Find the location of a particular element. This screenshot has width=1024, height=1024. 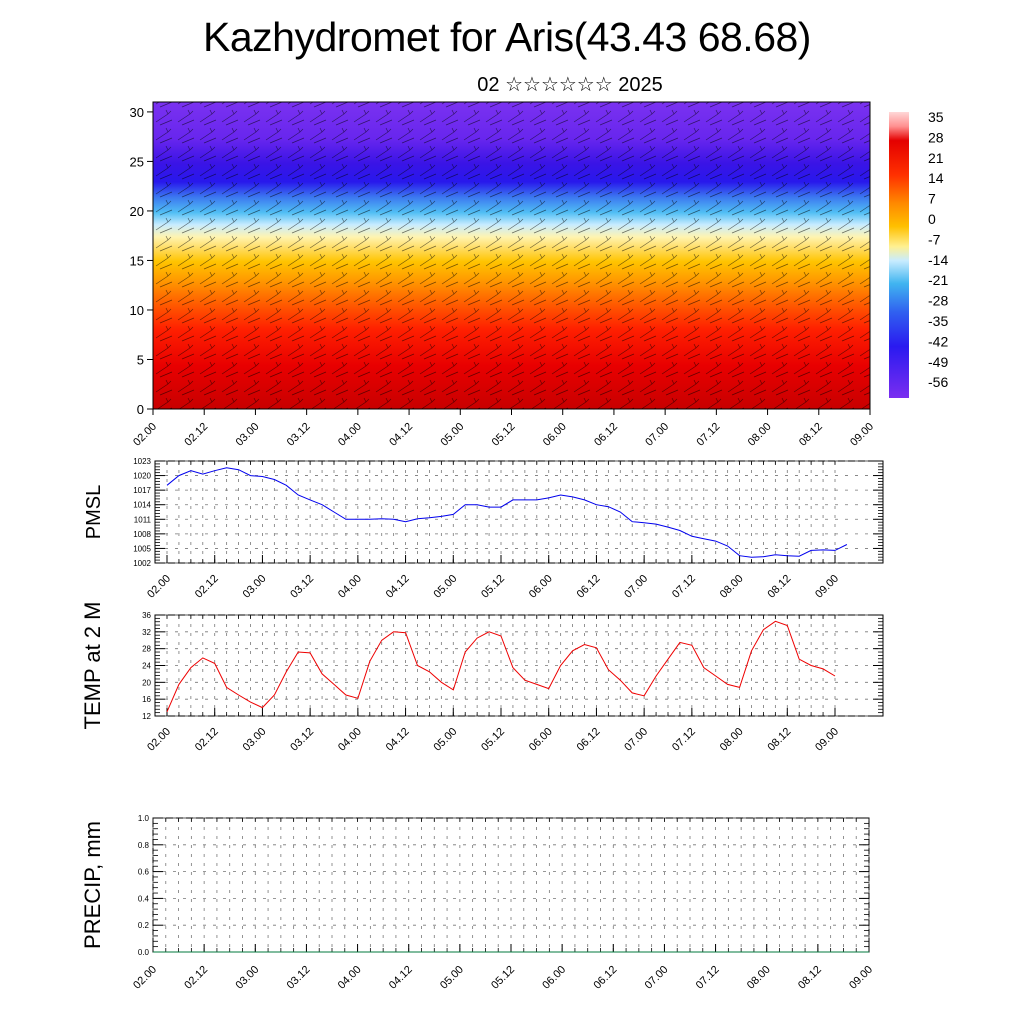

temp-x-tick-label: 02.12 is located at coordinates (207, 740).